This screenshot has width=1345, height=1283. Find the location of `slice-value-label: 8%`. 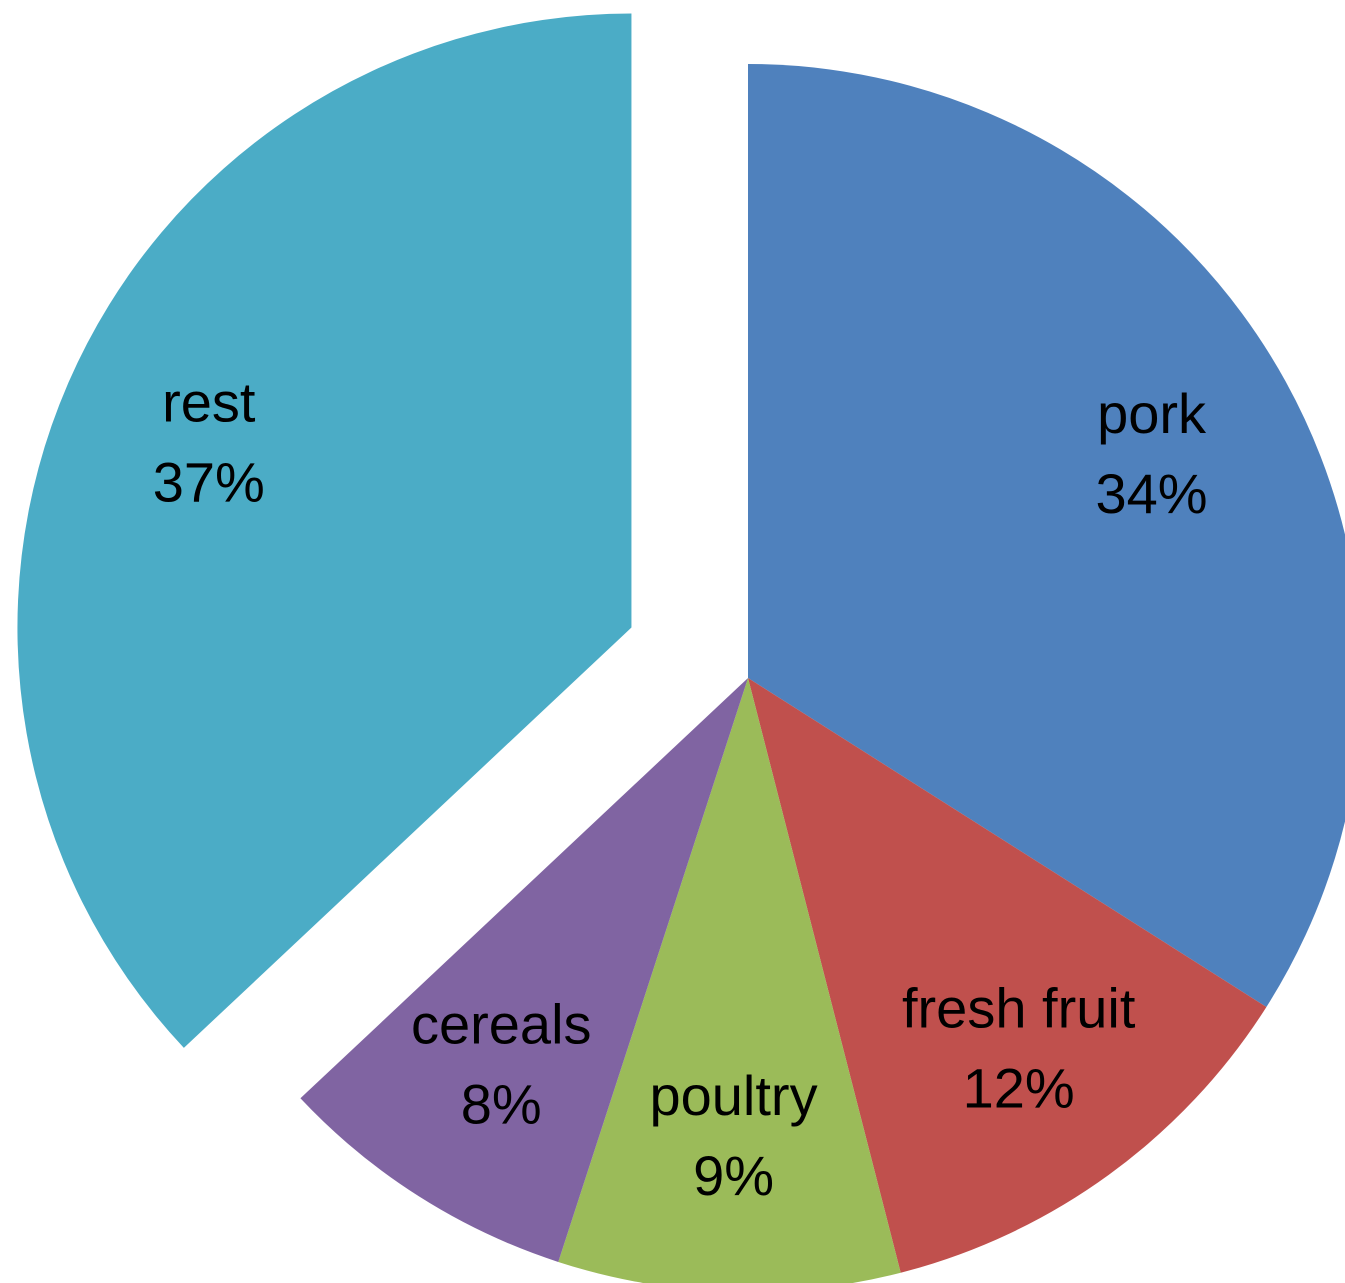

slice-value-label: 8% is located at coordinates (501, 1104).